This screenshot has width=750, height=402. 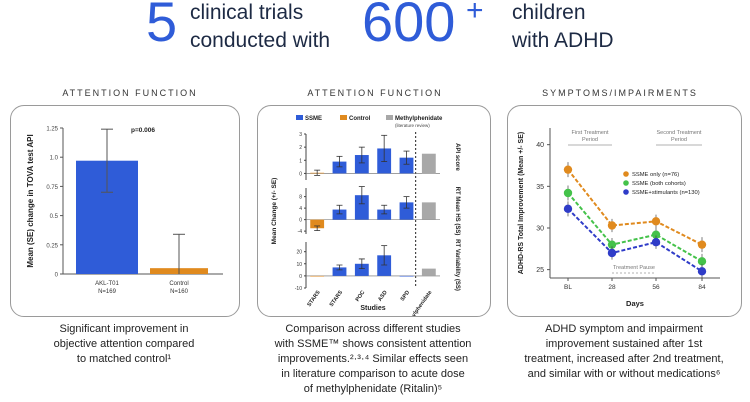 I want to click on x-category-label: Control, so click(x=178, y=284).